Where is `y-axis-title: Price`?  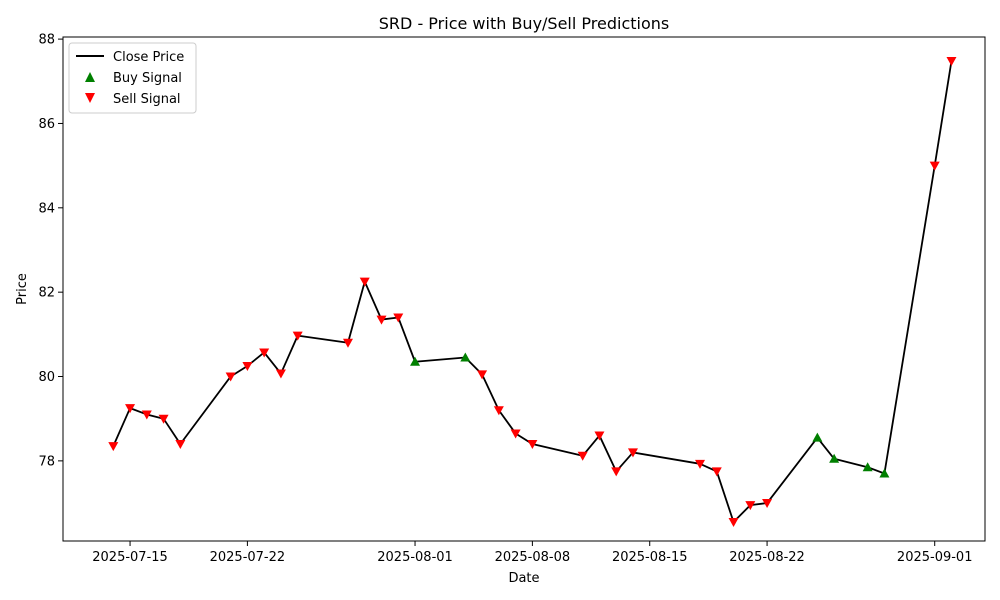
y-axis-title: Price is located at coordinates (22, 289).